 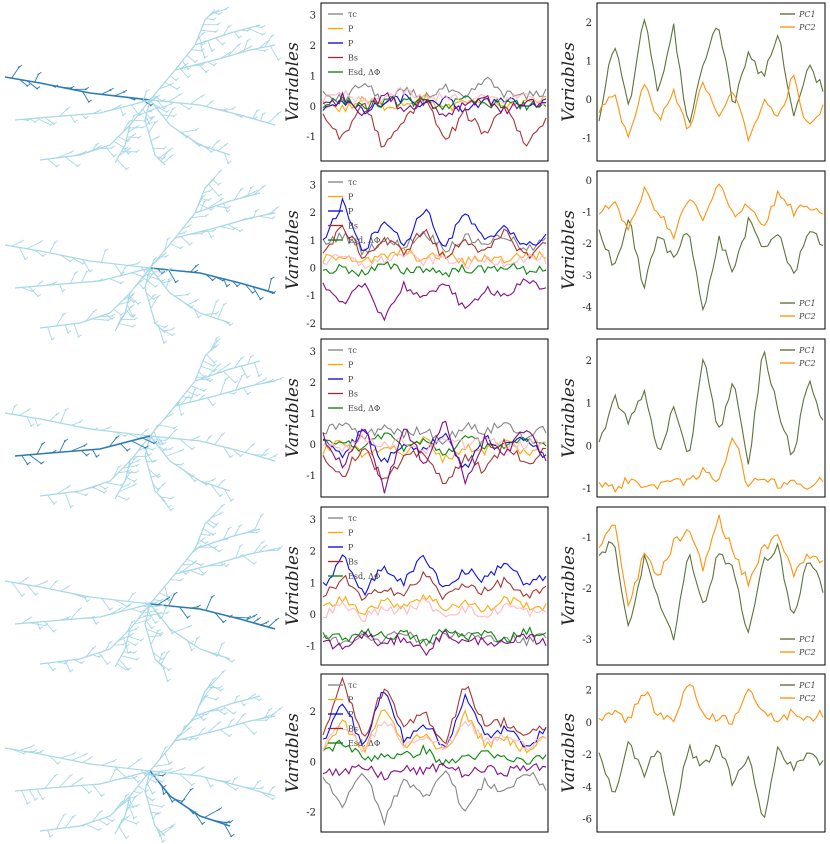 What do you see at coordinates (711, 250) in the screenshot?
I see `axes-frame` at bounding box center [711, 250].